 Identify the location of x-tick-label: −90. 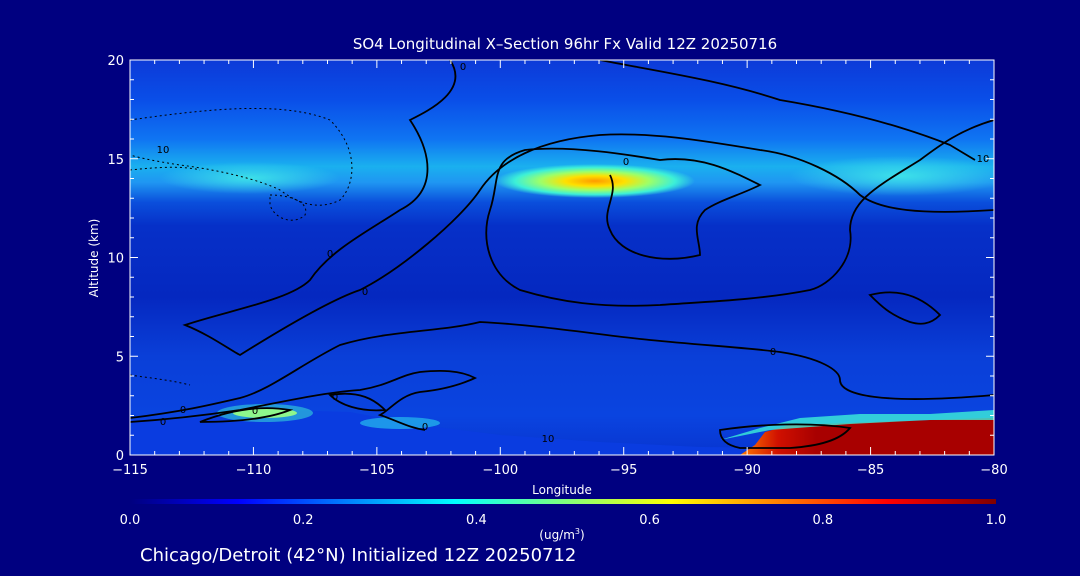
(746, 470).